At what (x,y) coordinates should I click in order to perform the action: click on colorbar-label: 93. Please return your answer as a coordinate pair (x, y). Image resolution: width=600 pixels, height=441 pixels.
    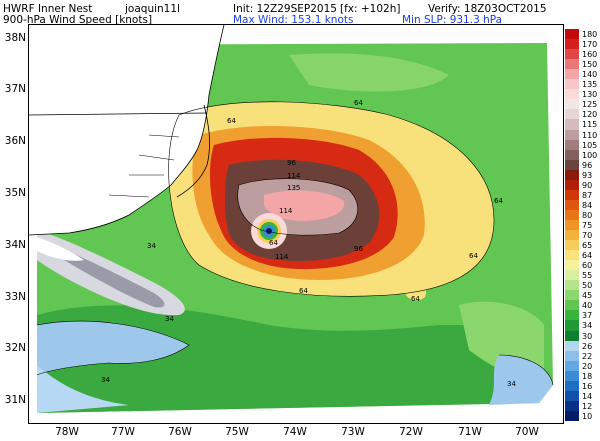
    Looking at the image, I should click on (587, 175).